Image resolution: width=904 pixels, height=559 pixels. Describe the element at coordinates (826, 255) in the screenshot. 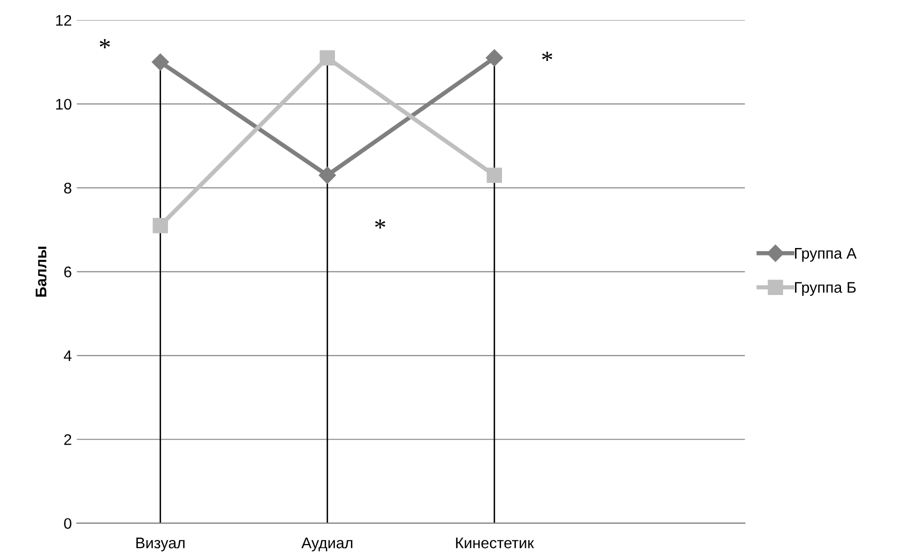

I see `legend-label: Группа А` at that location.